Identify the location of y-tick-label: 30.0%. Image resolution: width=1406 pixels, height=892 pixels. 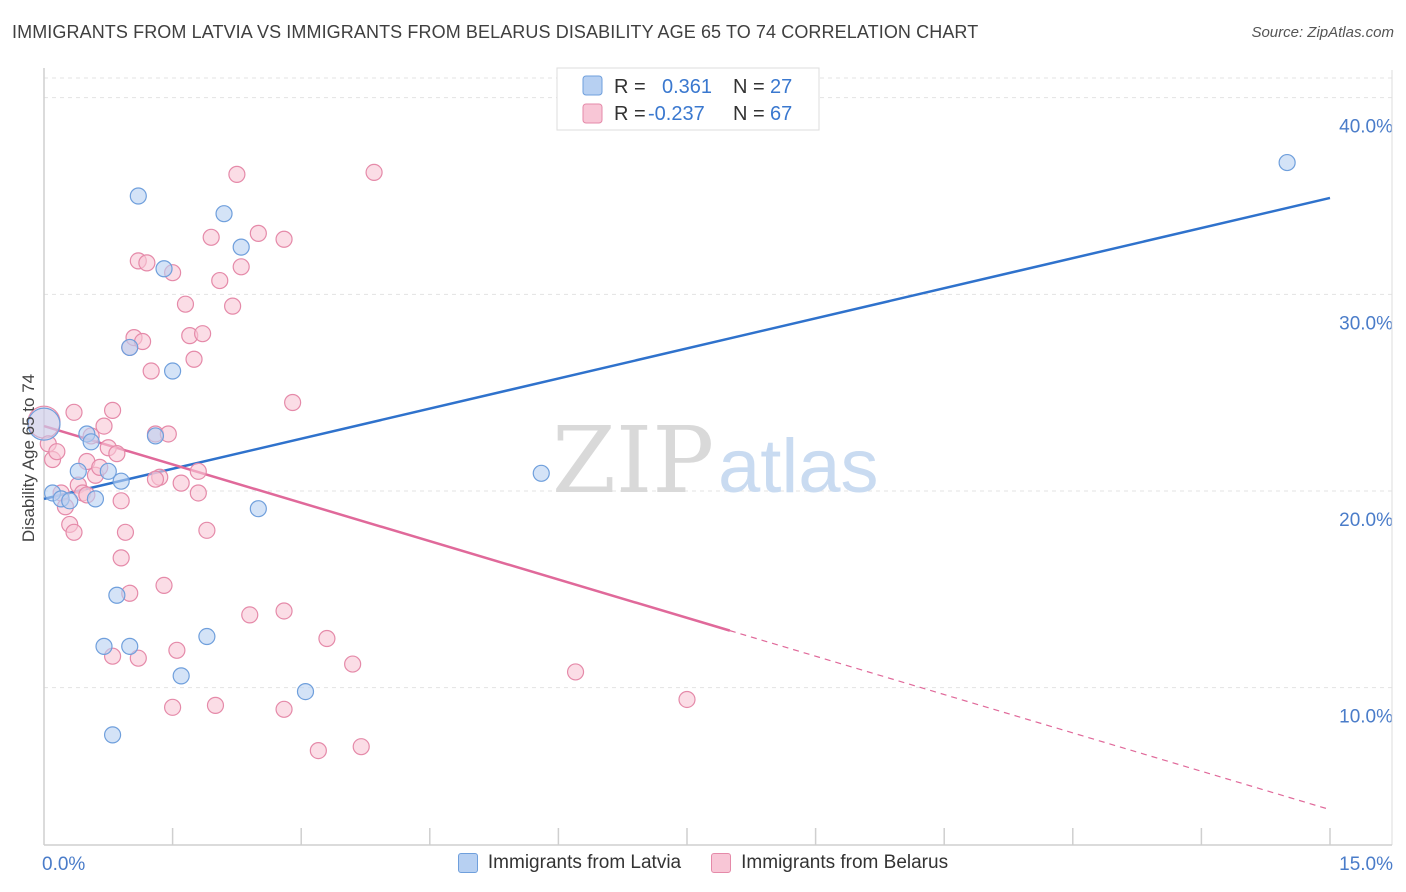
(1366, 323).